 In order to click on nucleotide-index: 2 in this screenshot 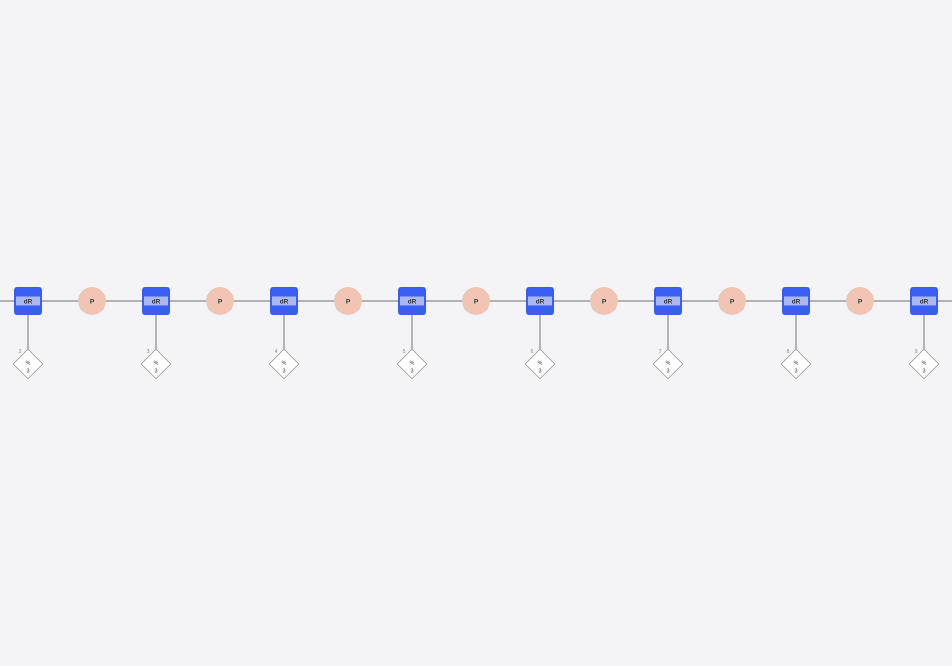, I will do `click(20, 352)`.